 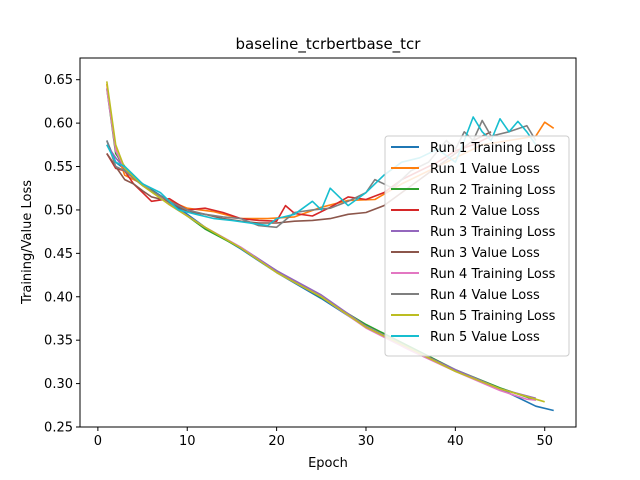 What do you see at coordinates (27, 242) in the screenshot?
I see `y-axis-label: Training/Value Loss` at bounding box center [27, 242].